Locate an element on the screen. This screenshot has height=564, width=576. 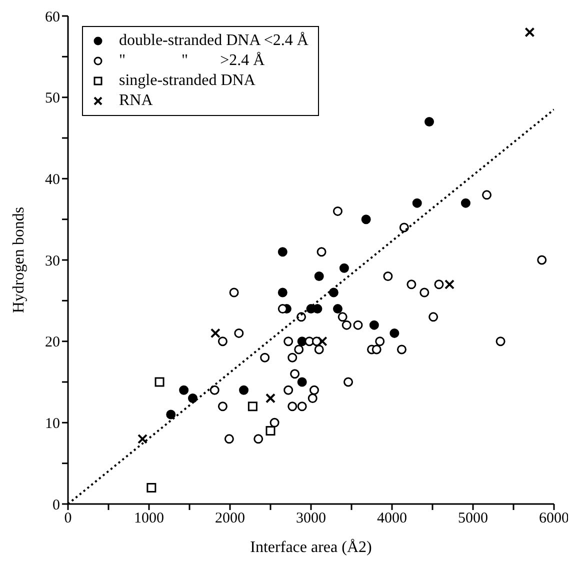
x-tick-label: 0 is located at coordinates (68, 518).